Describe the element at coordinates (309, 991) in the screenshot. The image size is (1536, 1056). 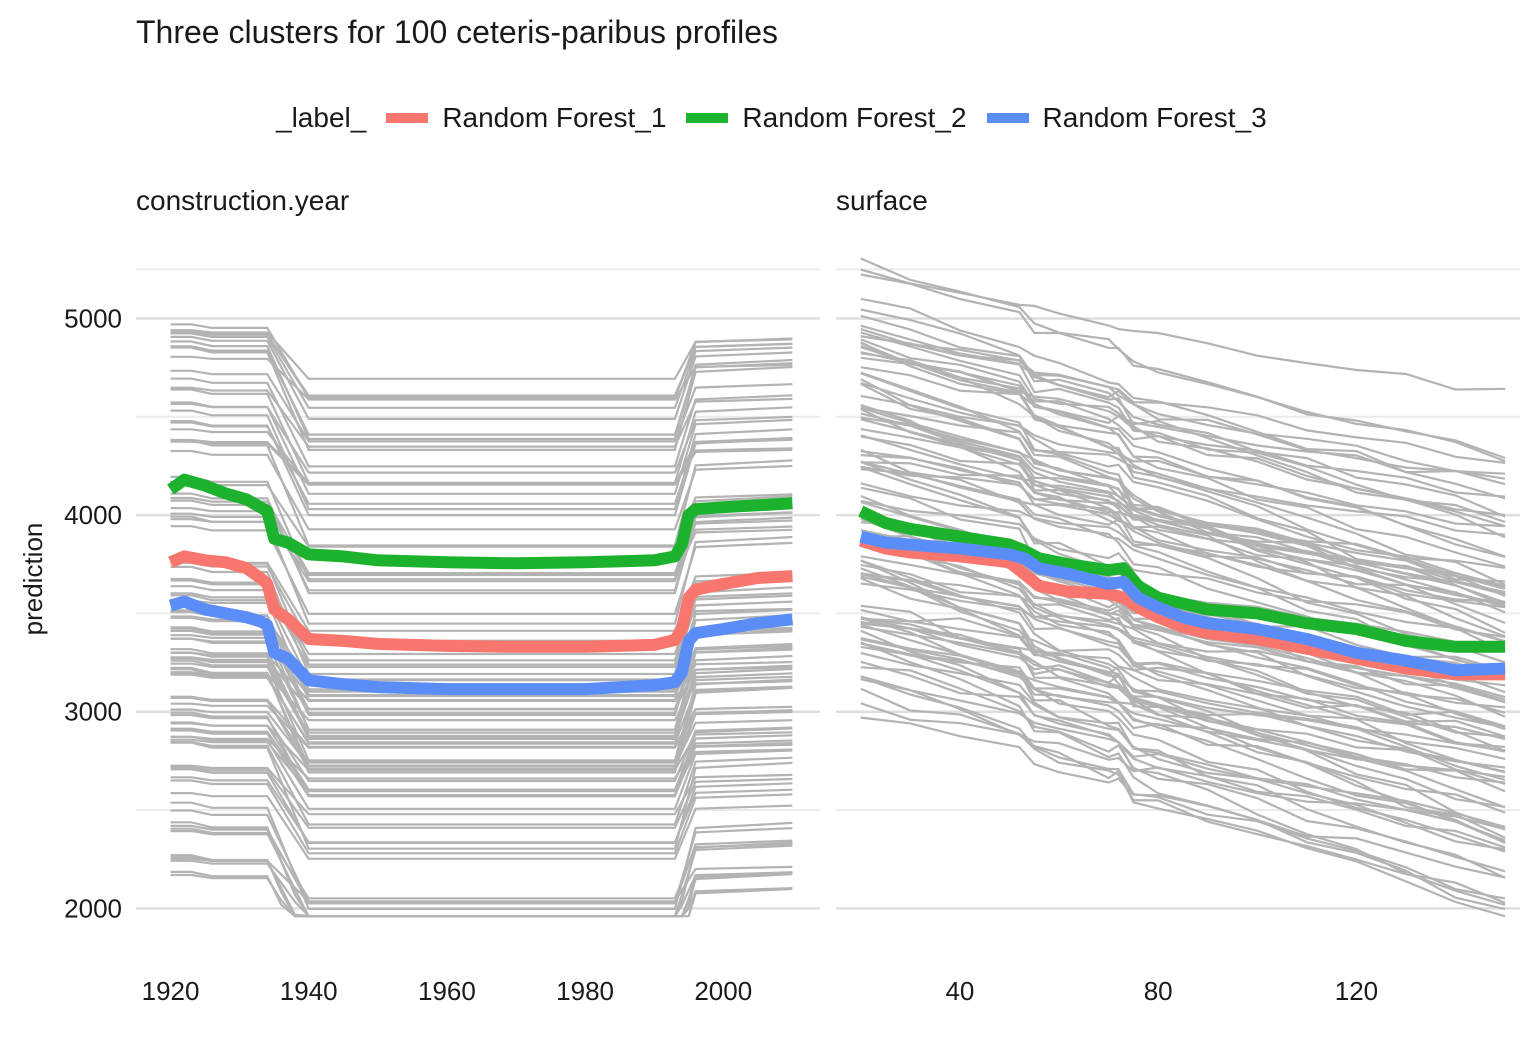
I see `x-tick-label: 1940` at that location.